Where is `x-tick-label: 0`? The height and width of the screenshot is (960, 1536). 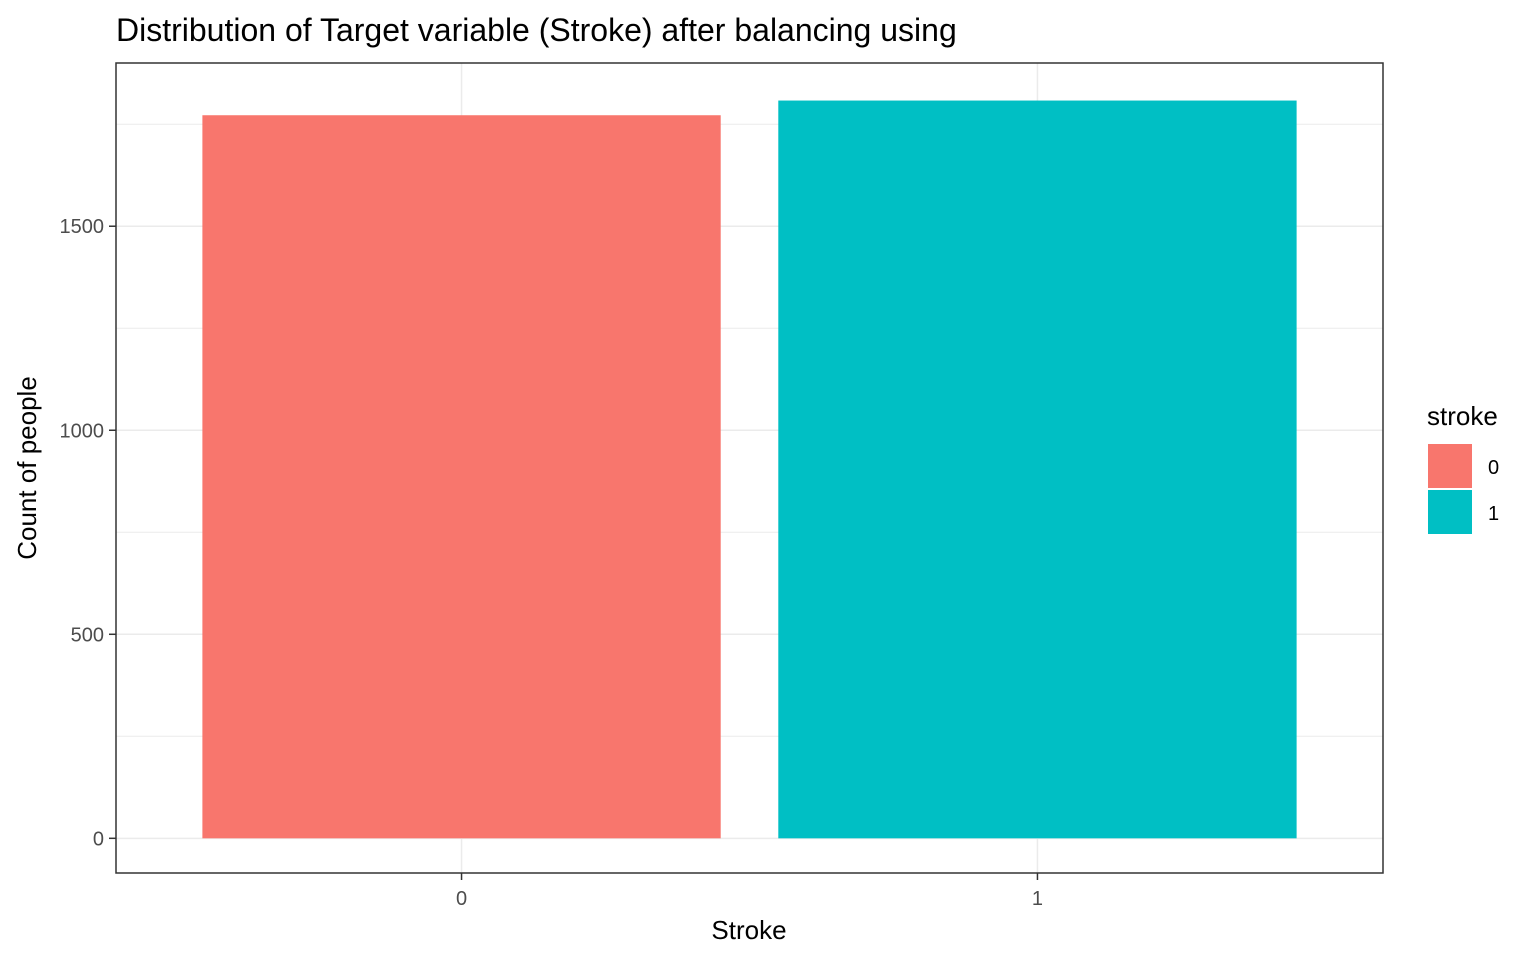
x-tick-label: 0 is located at coordinates (461, 899).